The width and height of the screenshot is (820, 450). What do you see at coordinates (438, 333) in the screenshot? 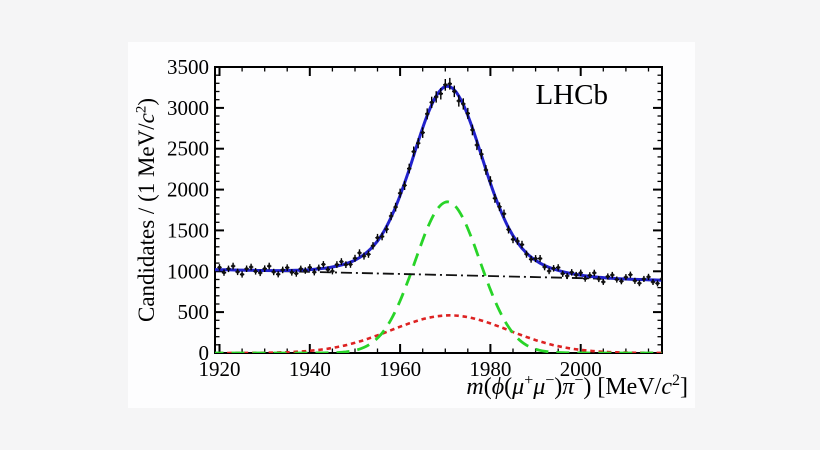
I see `broad-background-curve` at bounding box center [438, 333].